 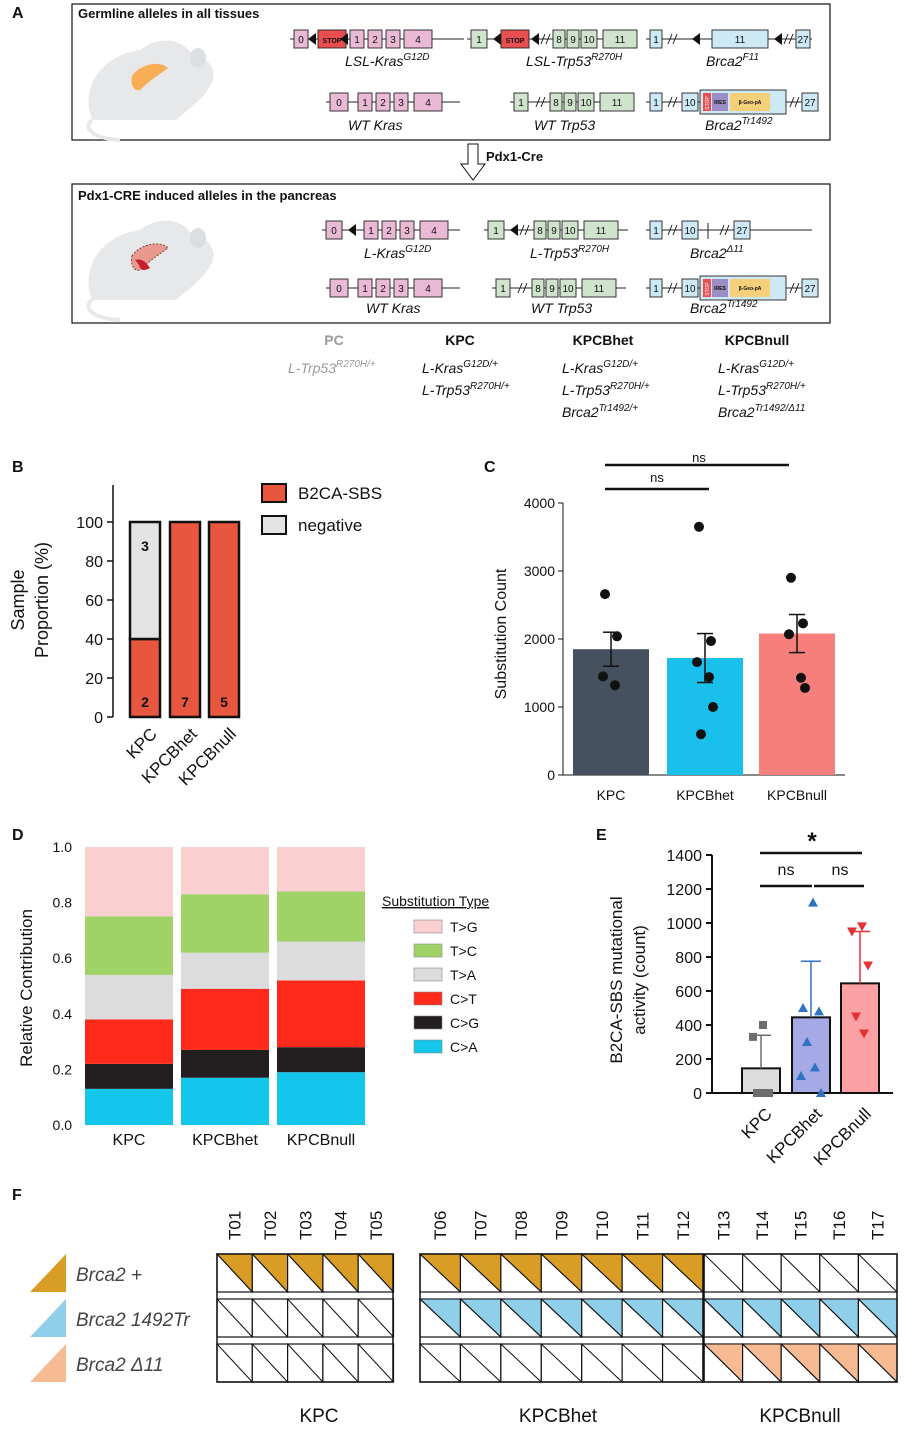 What do you see at coordinates (17, 1195) in the screenshot?
I see `panel-letter-F: F` at bounding box center [17, 1195].